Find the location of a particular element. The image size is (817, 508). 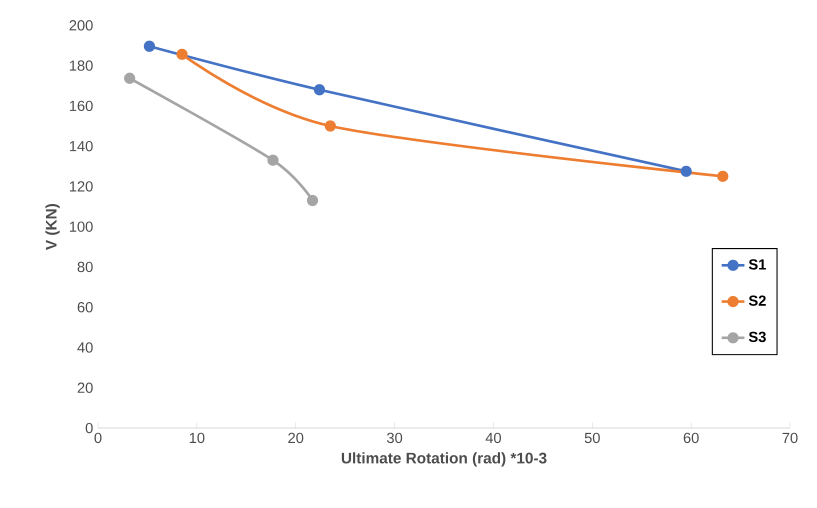

x-tick-label: 60 is located at coordinates (691, 438).